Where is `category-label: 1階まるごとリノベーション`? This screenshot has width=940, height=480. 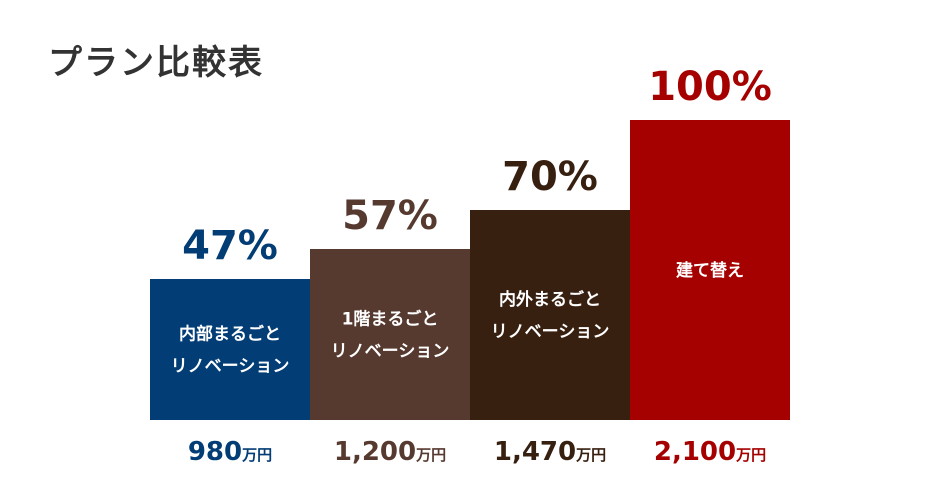
category-label: 1階まるごとリノベーション is located at coordinates (390, 335).